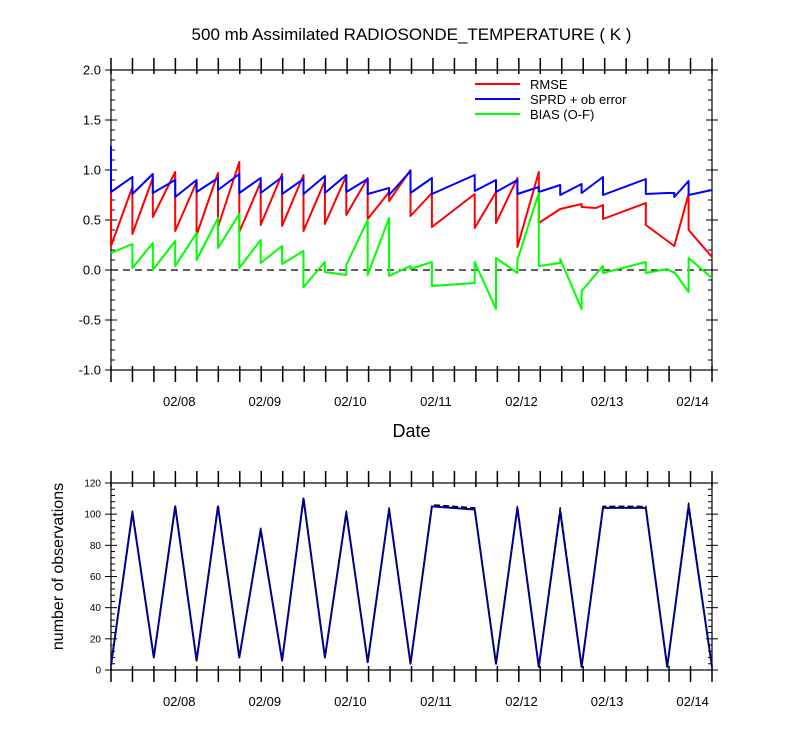 The image size is (800, 750). I want to click on y-tick-label: 0.5, so click(92, 220).